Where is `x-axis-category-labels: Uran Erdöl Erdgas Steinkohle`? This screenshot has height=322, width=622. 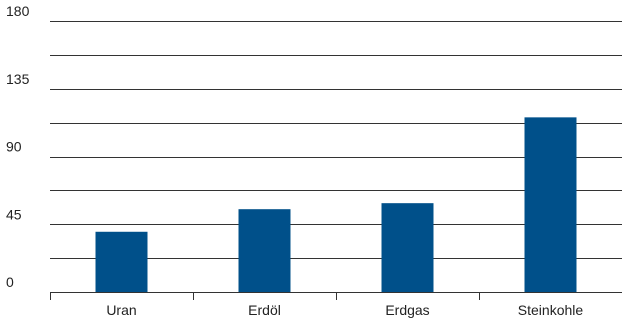
x-axis-category-labels: Uran Erdöl Erdgas Steinkohle is located at coordinates (344, 310).